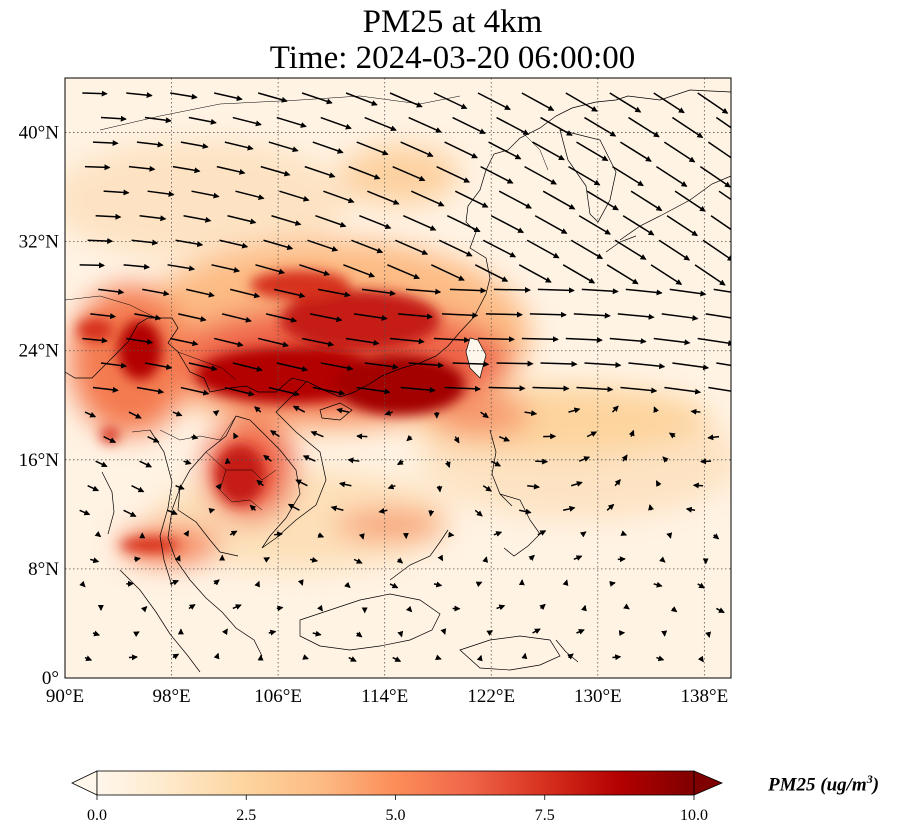  I want to click on lat-tick-label: 0°, so click(50, 678).